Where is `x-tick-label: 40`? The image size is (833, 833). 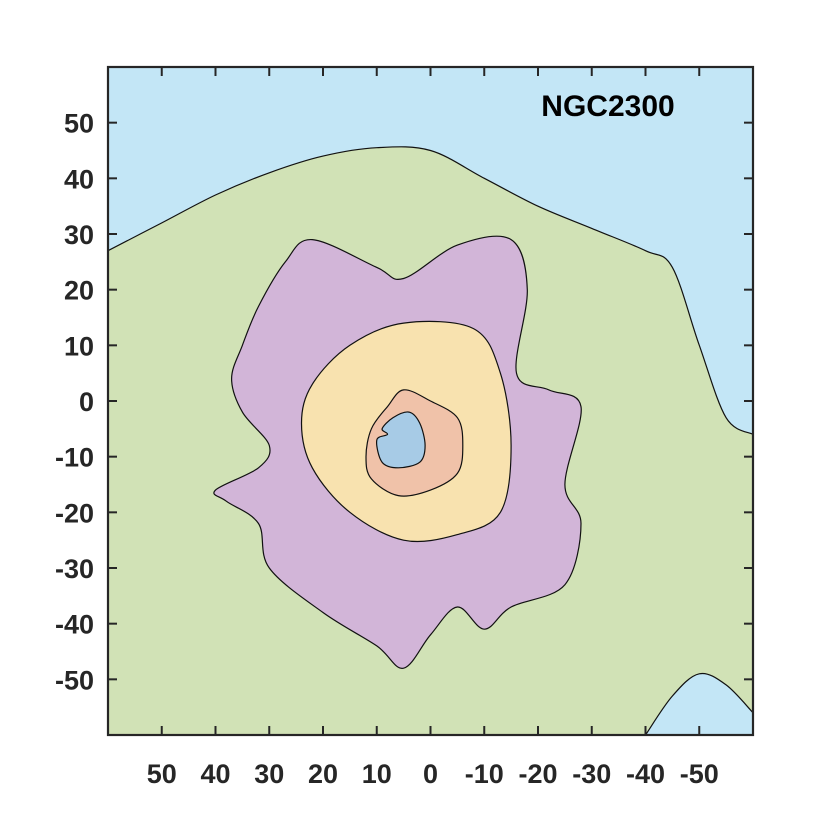 x-tick-label: 40 is located at coordinates (215, 774).